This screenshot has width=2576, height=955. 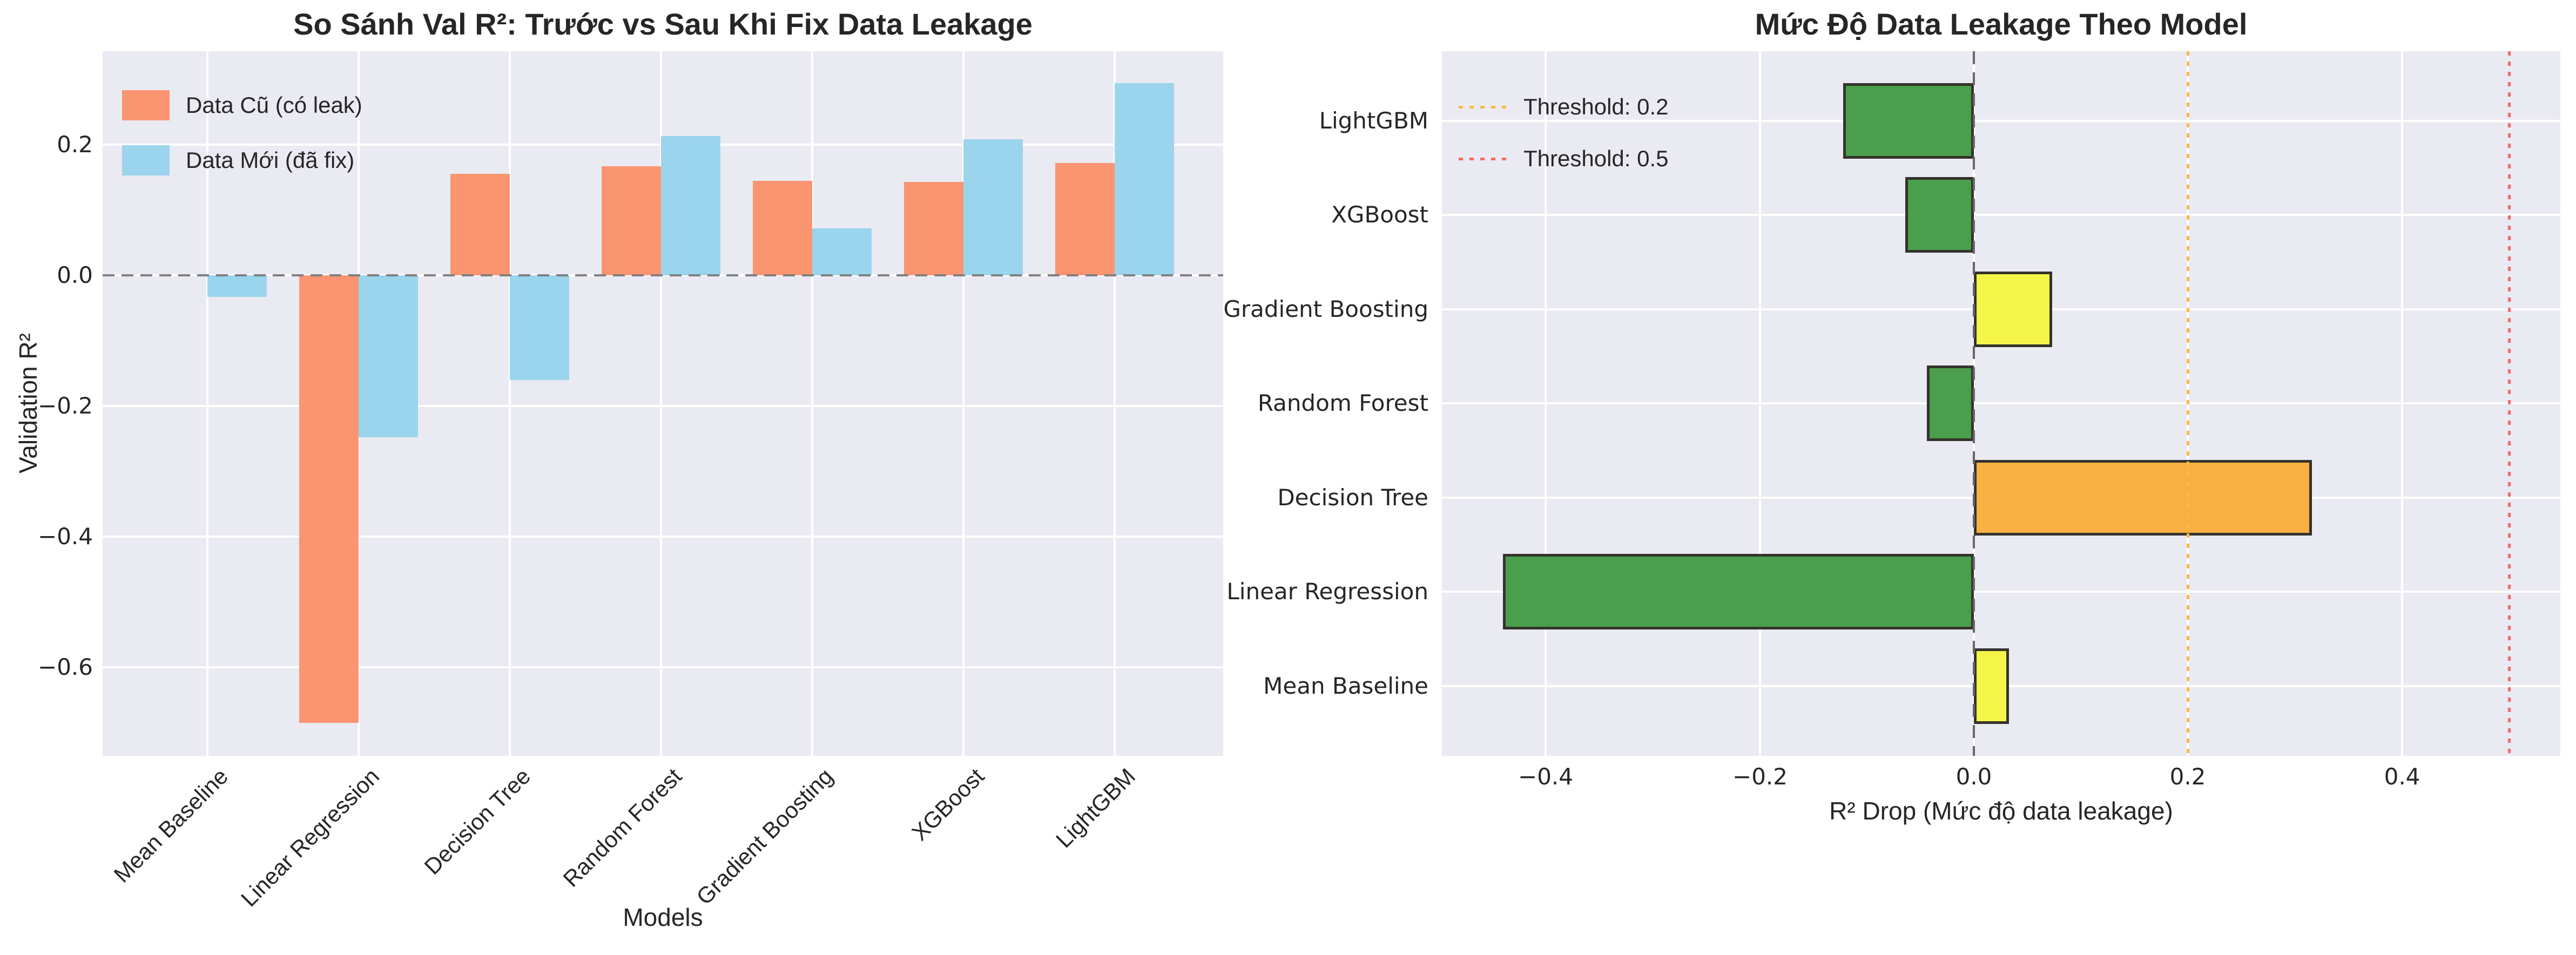 I want to click on right-x-axis-label: R² Drop (Mức độ data leakage), so click(x=2001, y=811).